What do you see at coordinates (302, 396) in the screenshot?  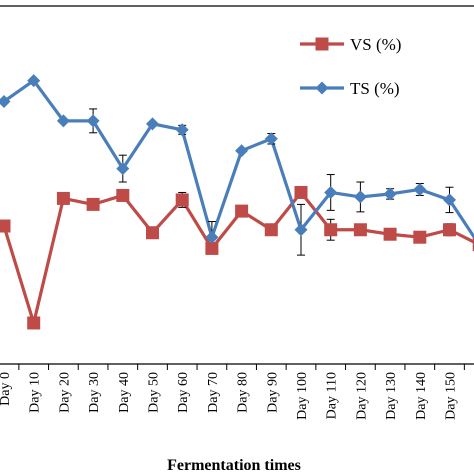 I see `x-tick-label: Day 100` at bounding box center [302, 396].